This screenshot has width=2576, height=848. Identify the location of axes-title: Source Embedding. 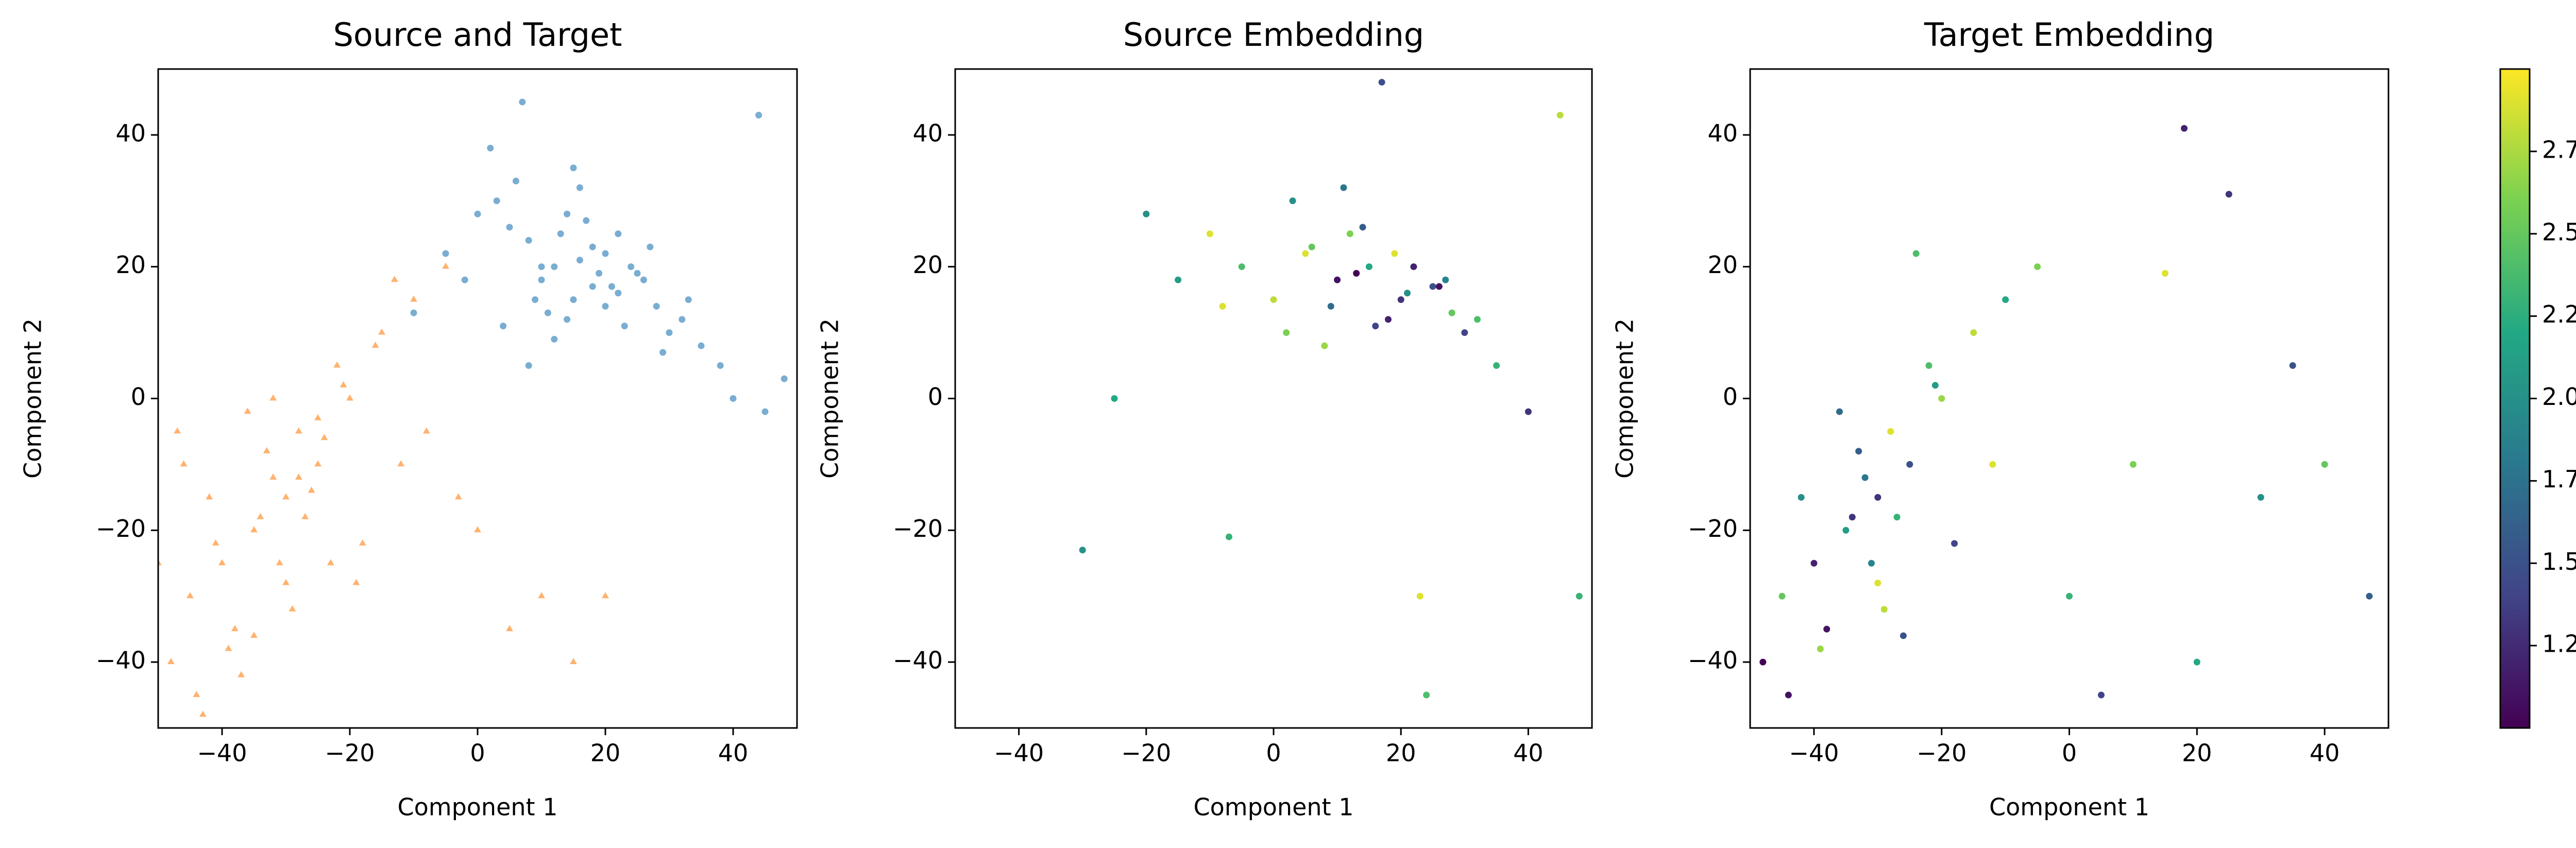
(1273, 35).